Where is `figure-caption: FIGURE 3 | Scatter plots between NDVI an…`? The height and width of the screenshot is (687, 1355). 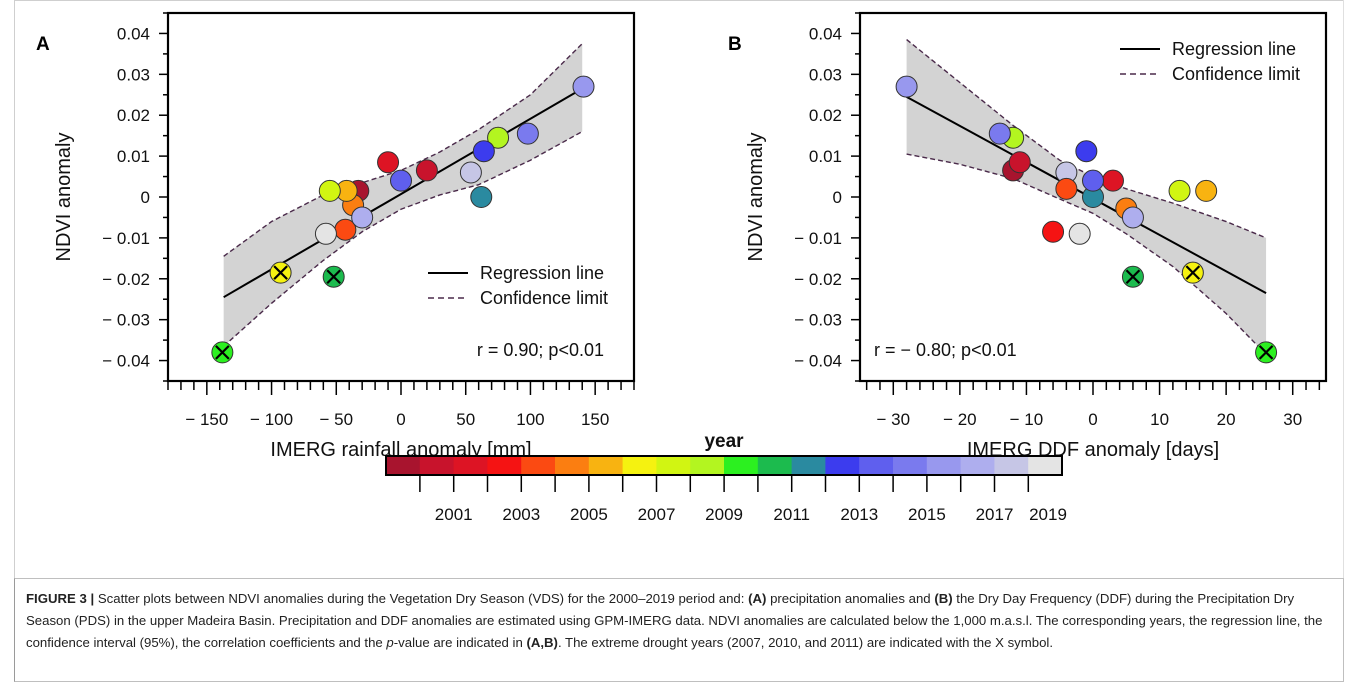
figure-caption: FIGURE 3 | Scatter plots between NDVI an… is located at coordinates (676, 621).